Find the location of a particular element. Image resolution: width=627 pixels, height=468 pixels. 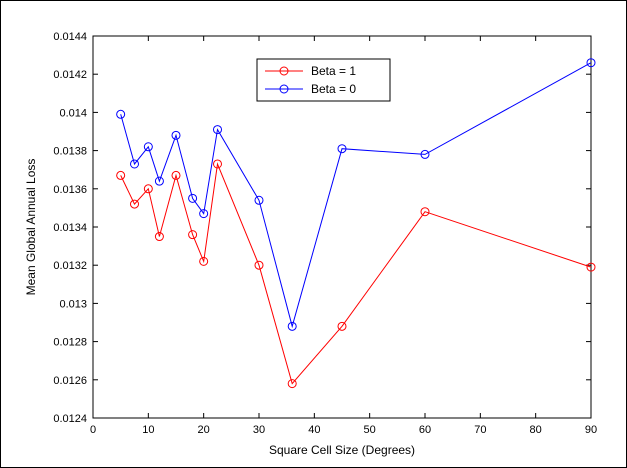

legend: Beta = 1 Beta = 0 is located at coordinates (323, 80).